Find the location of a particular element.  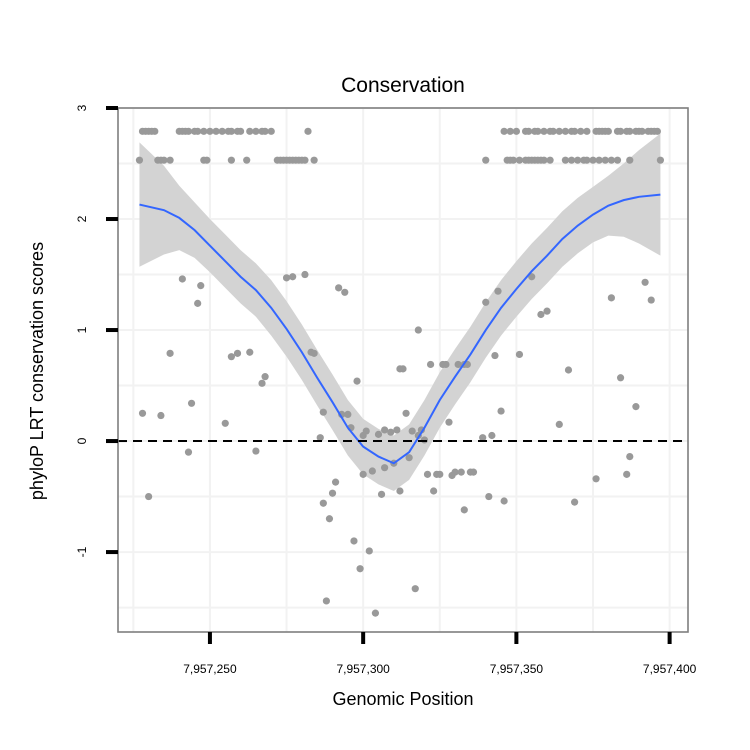

x-tick-label: 7,957,250 is located at coordinates (210, 669).